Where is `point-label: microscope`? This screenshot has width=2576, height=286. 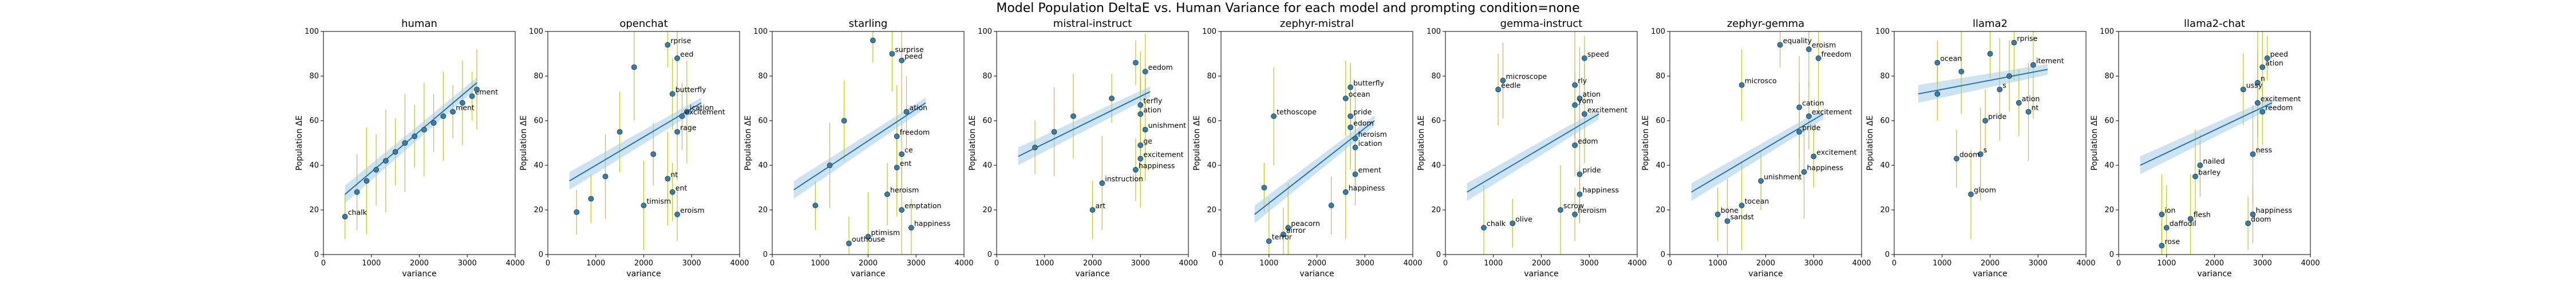 point-label: microscope is located at coordinates (1526, 76).